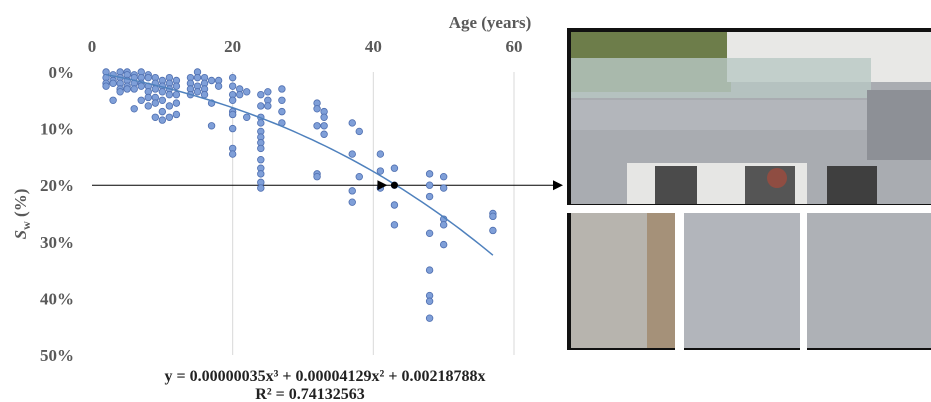  I want to click on y-tick-label: 10%, so click(57, 129).